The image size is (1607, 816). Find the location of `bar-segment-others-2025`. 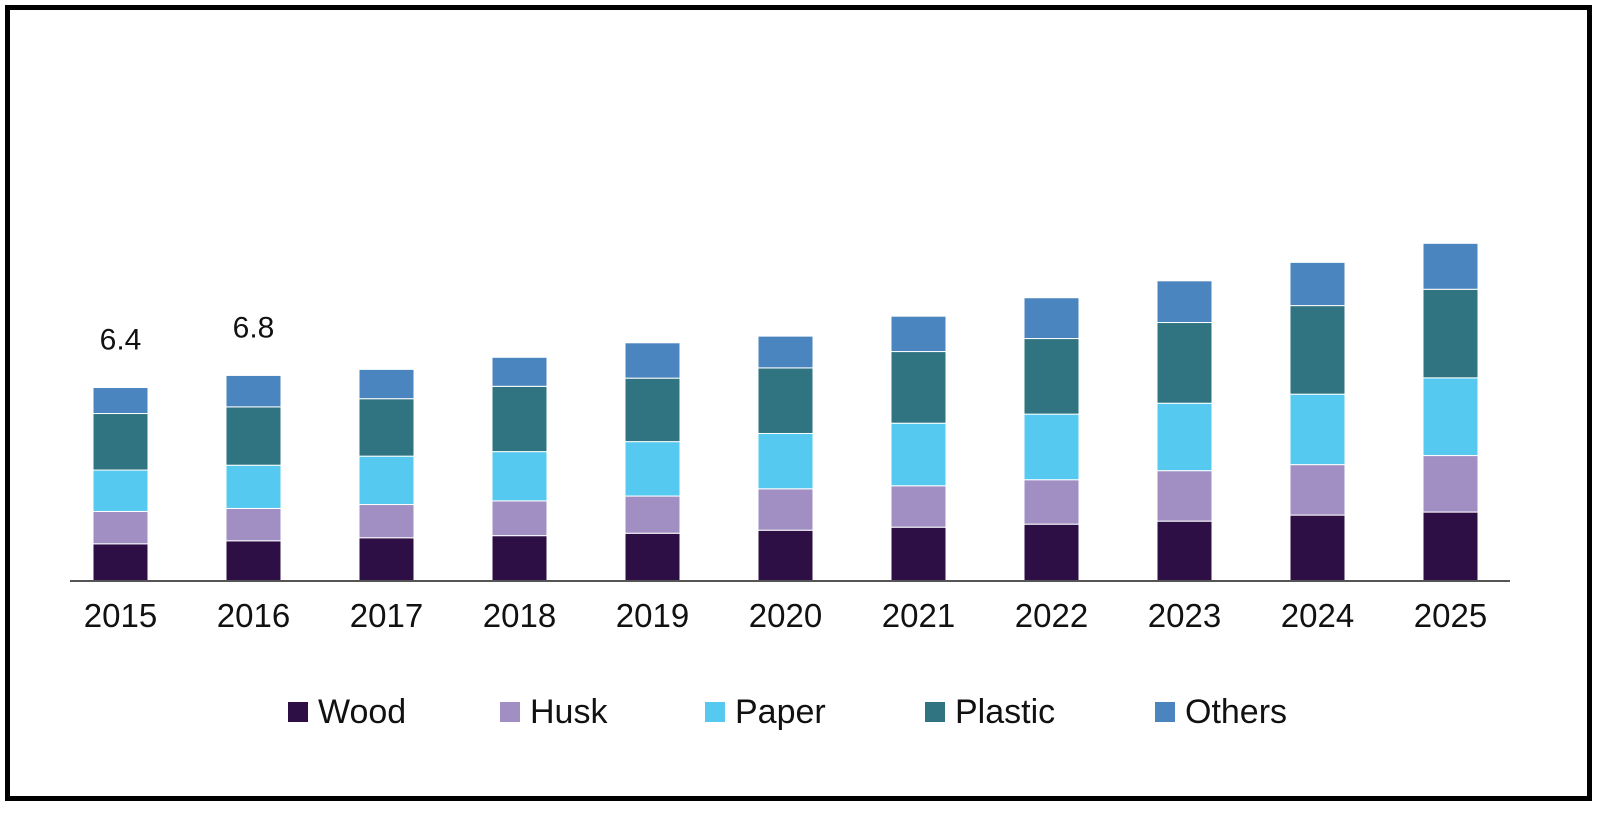

bar-segment-others-2025 is located at coordinates (1450, 266).